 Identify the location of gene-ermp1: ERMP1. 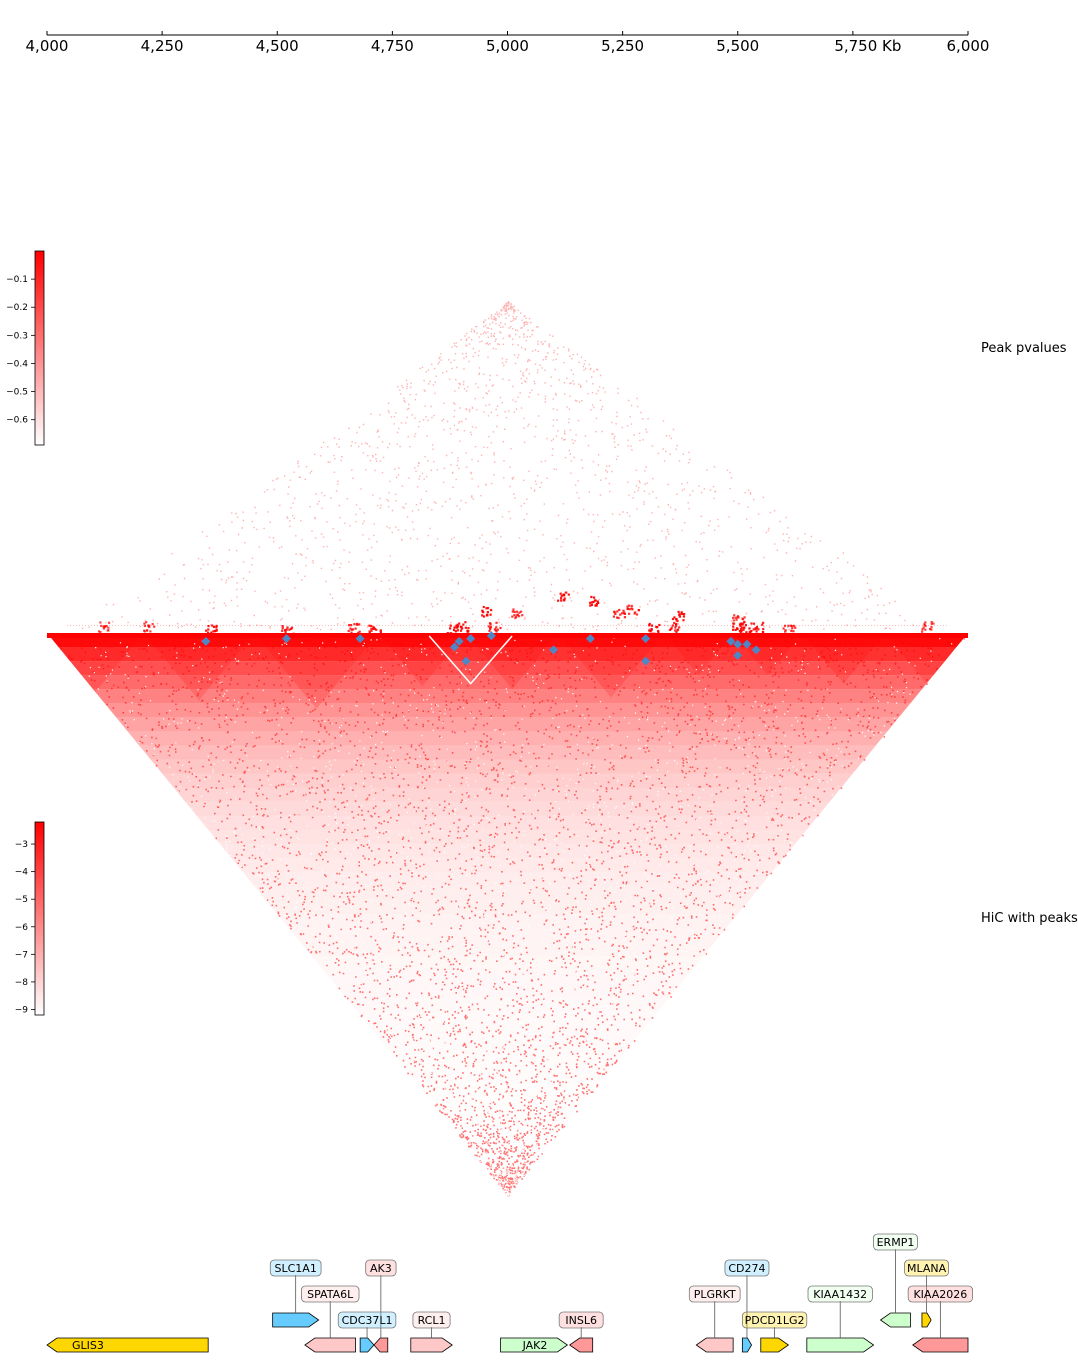
(895, 1280).